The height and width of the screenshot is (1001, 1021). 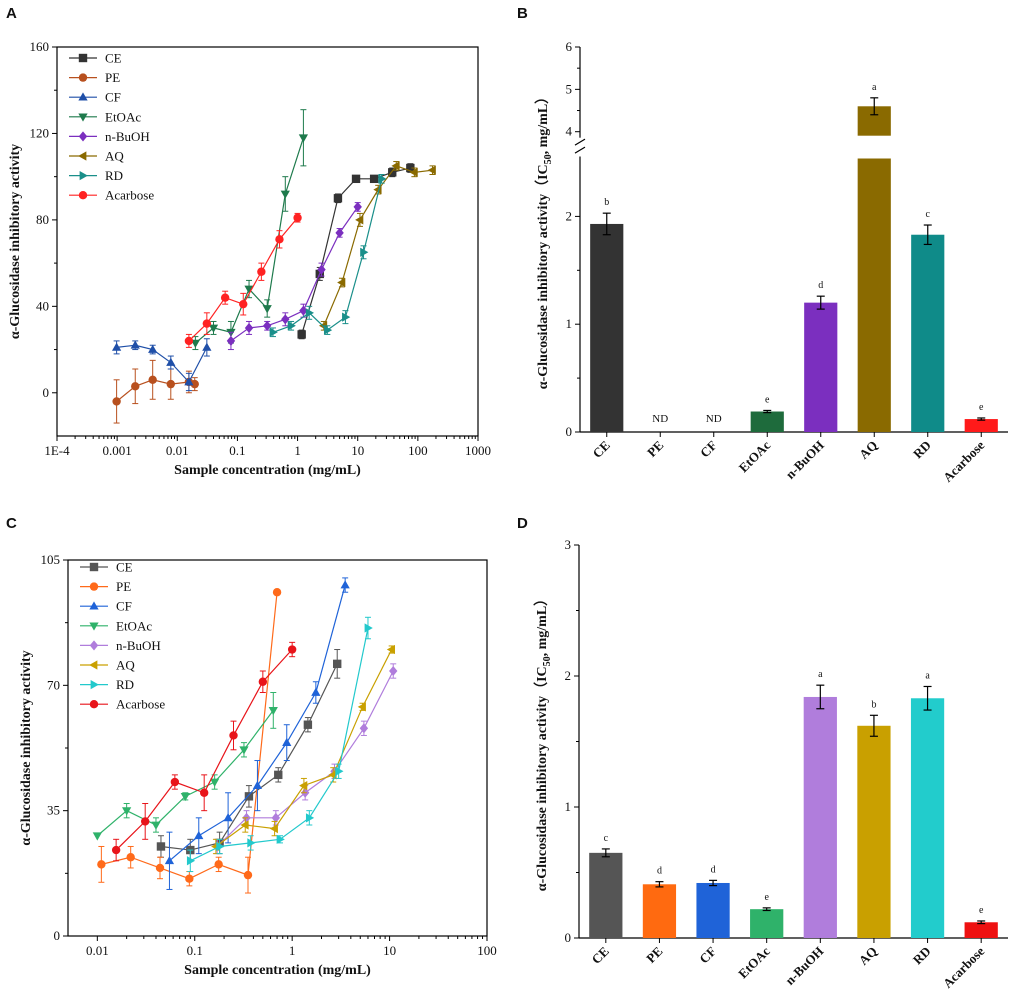 What do you see at coordinates (195, 950) in the screenshot?
I see `x-tick-label: 0.1` at bounding box center [195, 950].